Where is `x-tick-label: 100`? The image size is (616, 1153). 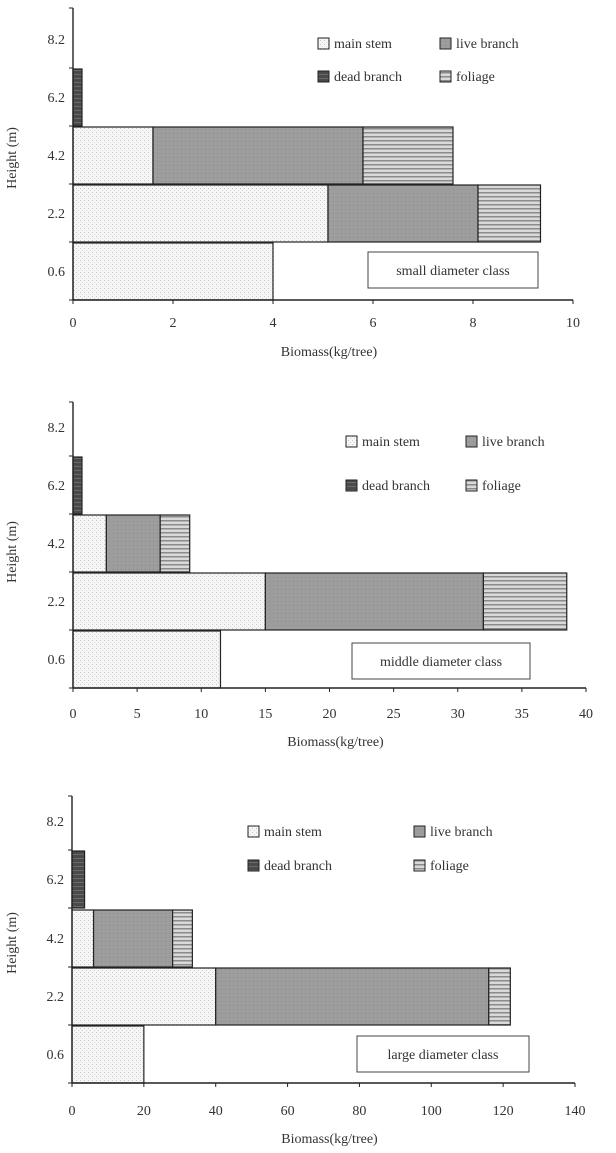 x-tick-label: 100 is located at coordinates (431, 1111).